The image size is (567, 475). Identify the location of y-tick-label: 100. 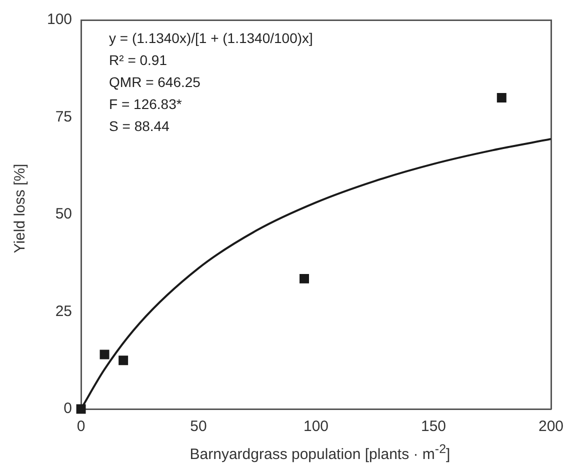
(59, 19).